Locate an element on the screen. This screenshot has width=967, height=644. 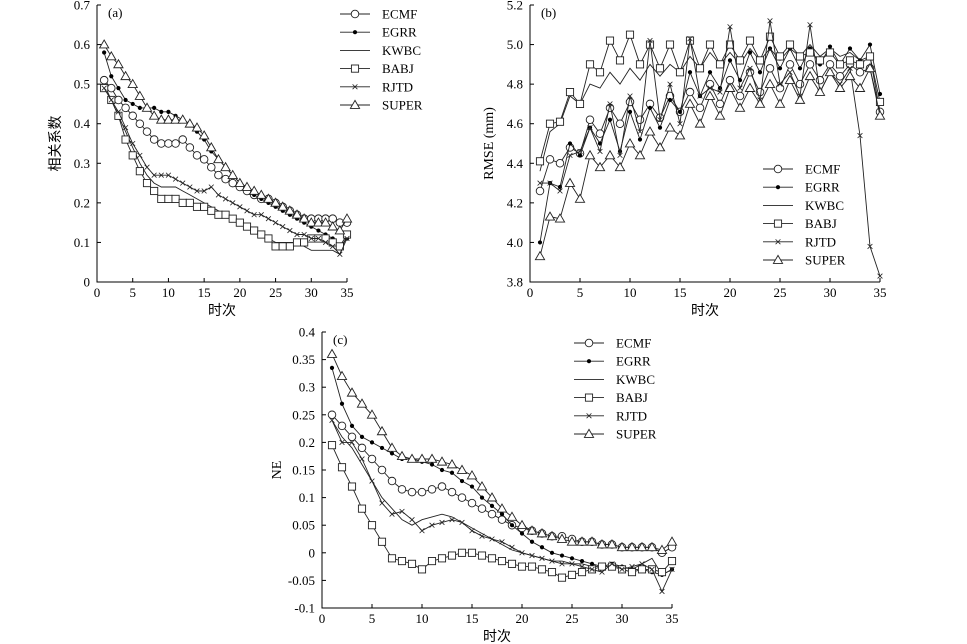
x-tick-label: 10 is located at coordinates (168, 292).